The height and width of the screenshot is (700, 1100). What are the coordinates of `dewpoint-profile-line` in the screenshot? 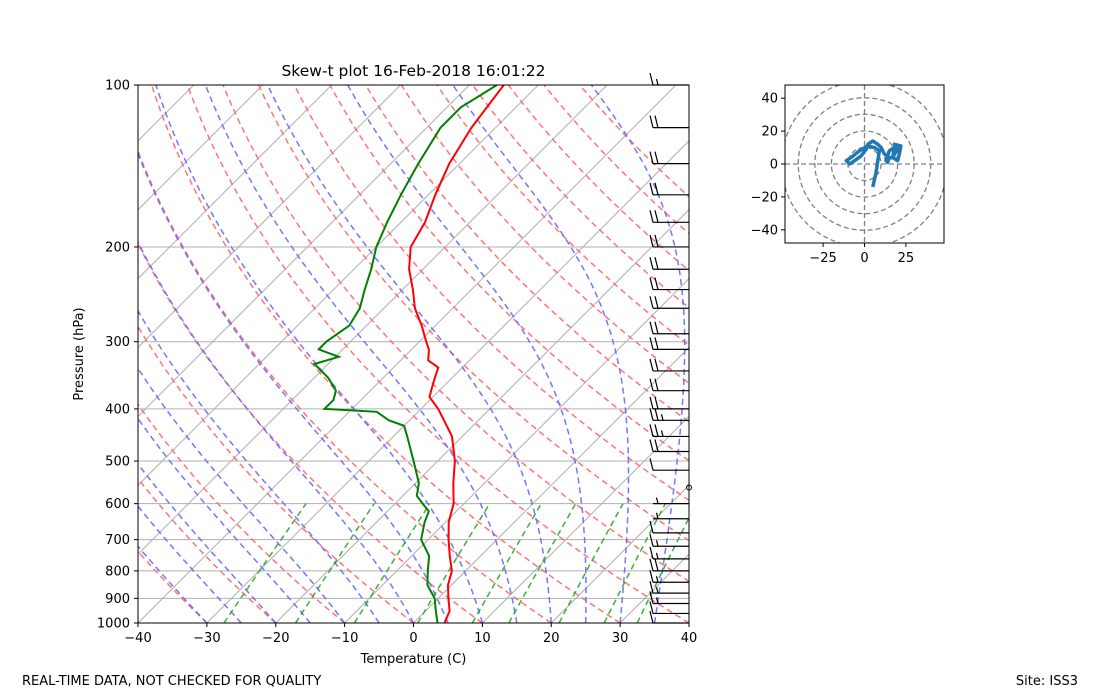 It's located at (405, 354).